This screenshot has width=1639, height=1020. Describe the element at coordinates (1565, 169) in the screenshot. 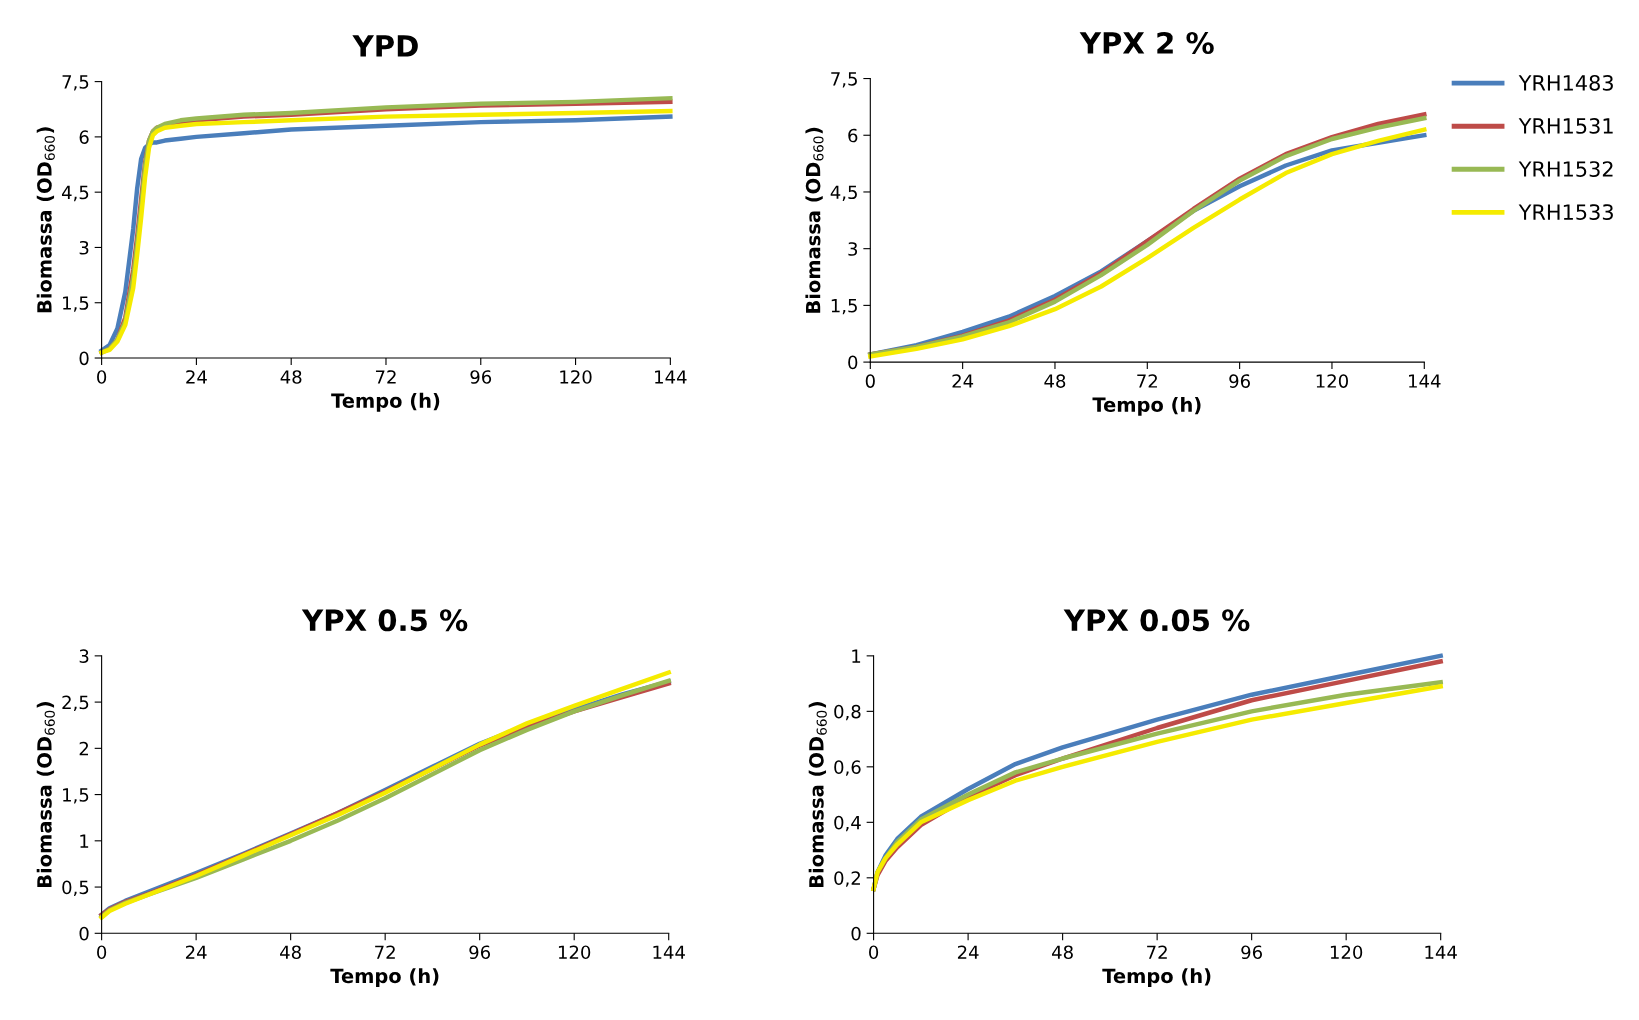

I see `legend-label: YRH1532` at that location.